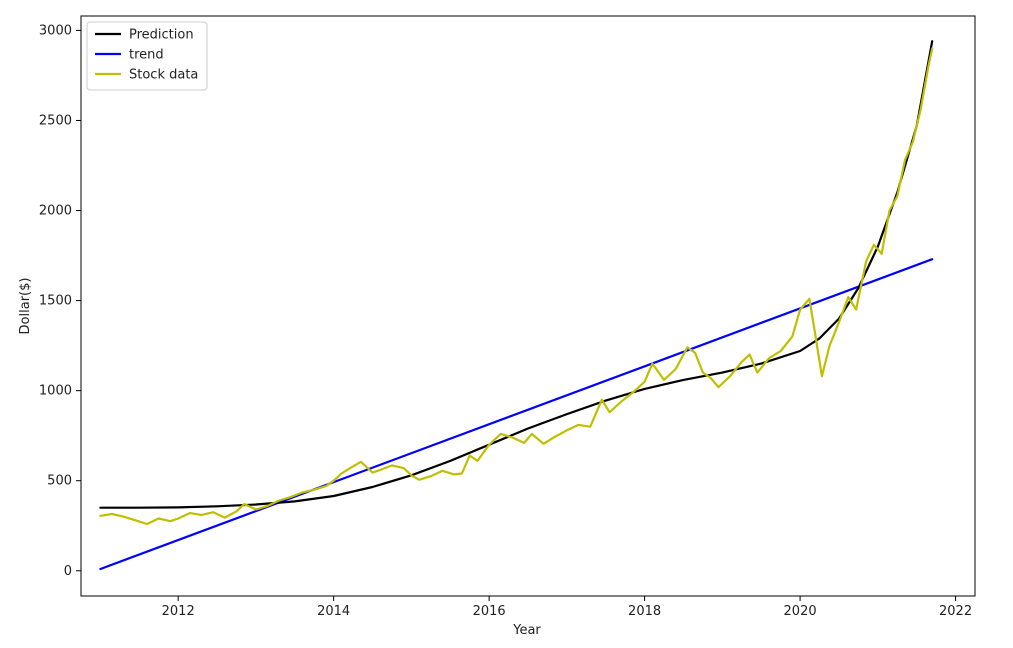  What do you see at coordinates (526, 630) in the screenshot?
I see `x-axis-label: Year` at bounding box center [526, 630].